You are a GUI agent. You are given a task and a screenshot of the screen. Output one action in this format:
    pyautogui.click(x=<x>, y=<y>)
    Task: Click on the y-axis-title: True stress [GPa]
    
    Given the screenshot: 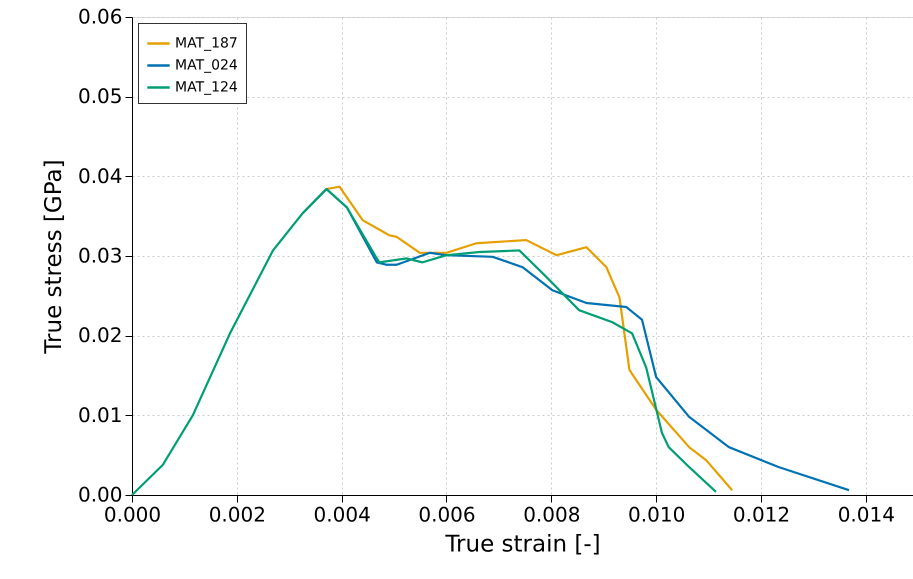 What is the action you would take?
    pyautogui.click(x=53, y=257)
    